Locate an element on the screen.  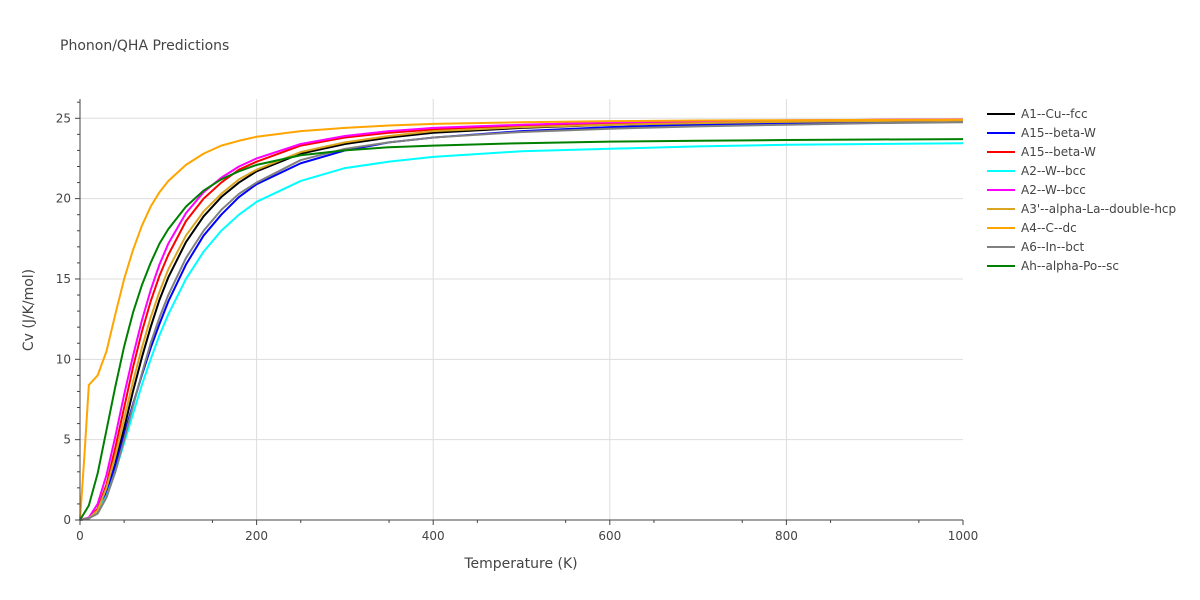
y-tick-label: 0 is located at coordinates (67, 520).